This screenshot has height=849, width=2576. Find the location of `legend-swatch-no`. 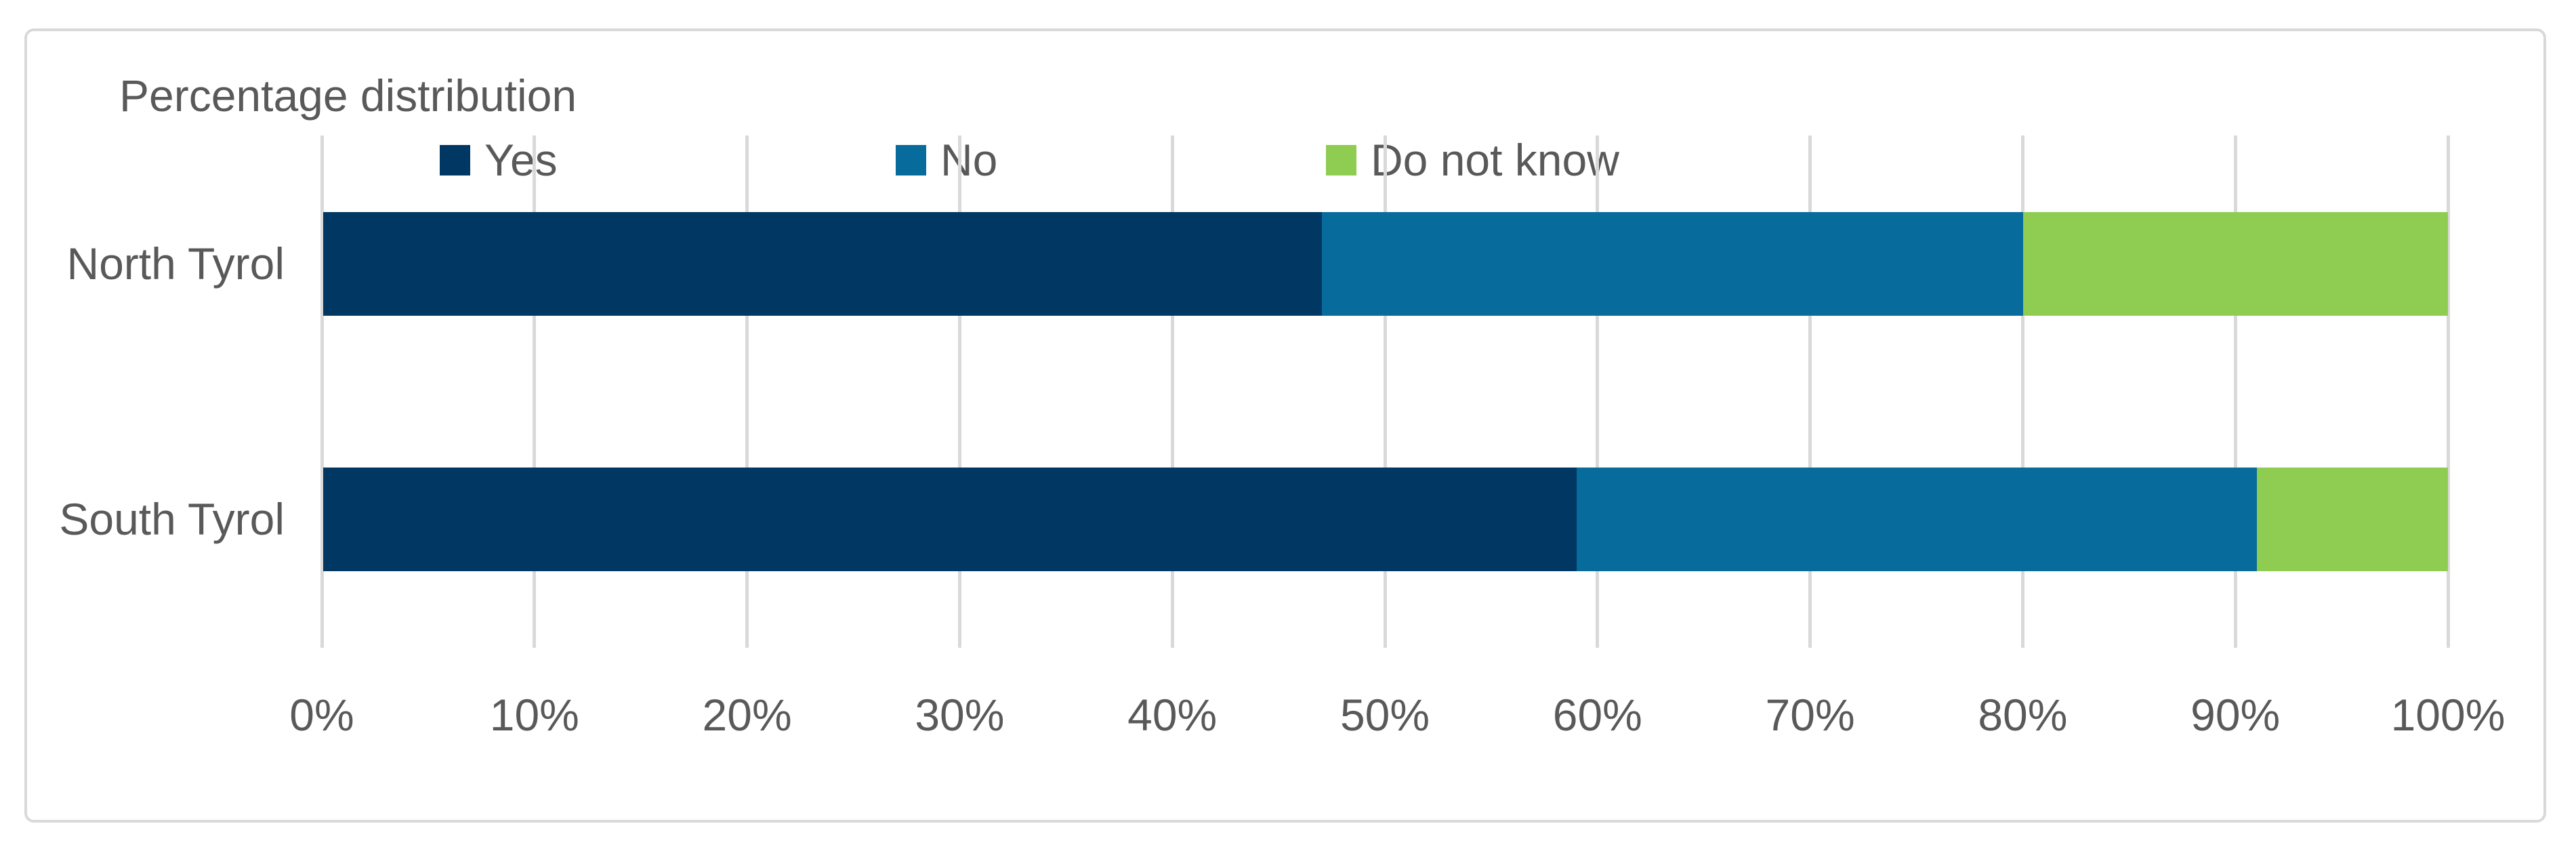

legend-swatch-no is located at coordinates (911, 160).